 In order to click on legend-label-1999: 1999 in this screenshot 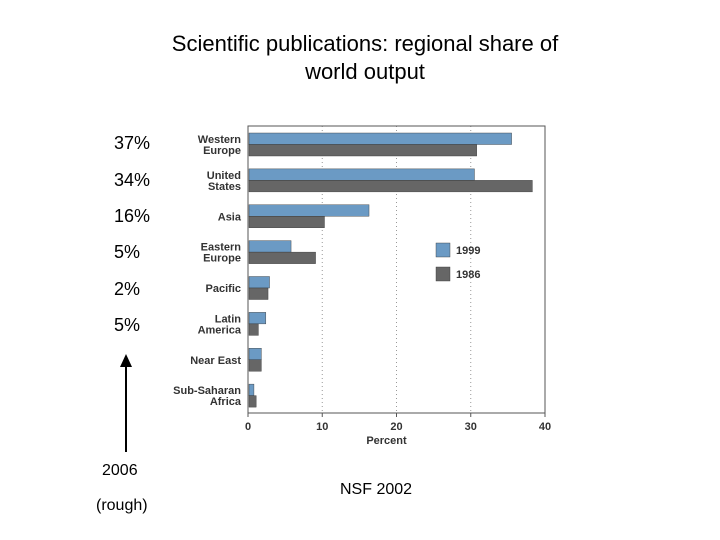, I will do `click(468, 251)`.